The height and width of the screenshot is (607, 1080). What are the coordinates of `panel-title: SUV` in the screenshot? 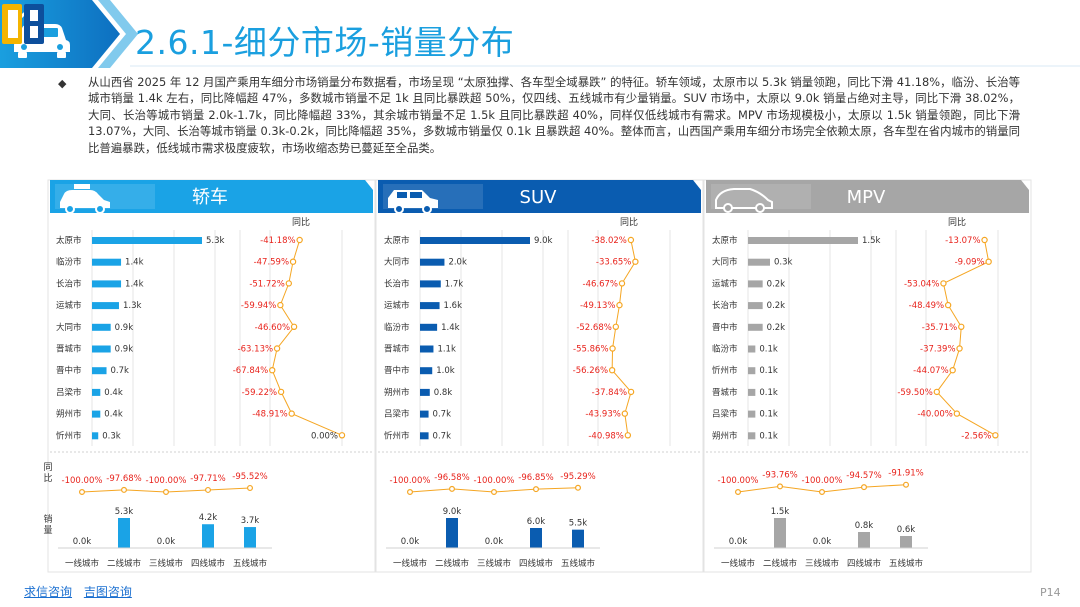 It's located at (539, 197).